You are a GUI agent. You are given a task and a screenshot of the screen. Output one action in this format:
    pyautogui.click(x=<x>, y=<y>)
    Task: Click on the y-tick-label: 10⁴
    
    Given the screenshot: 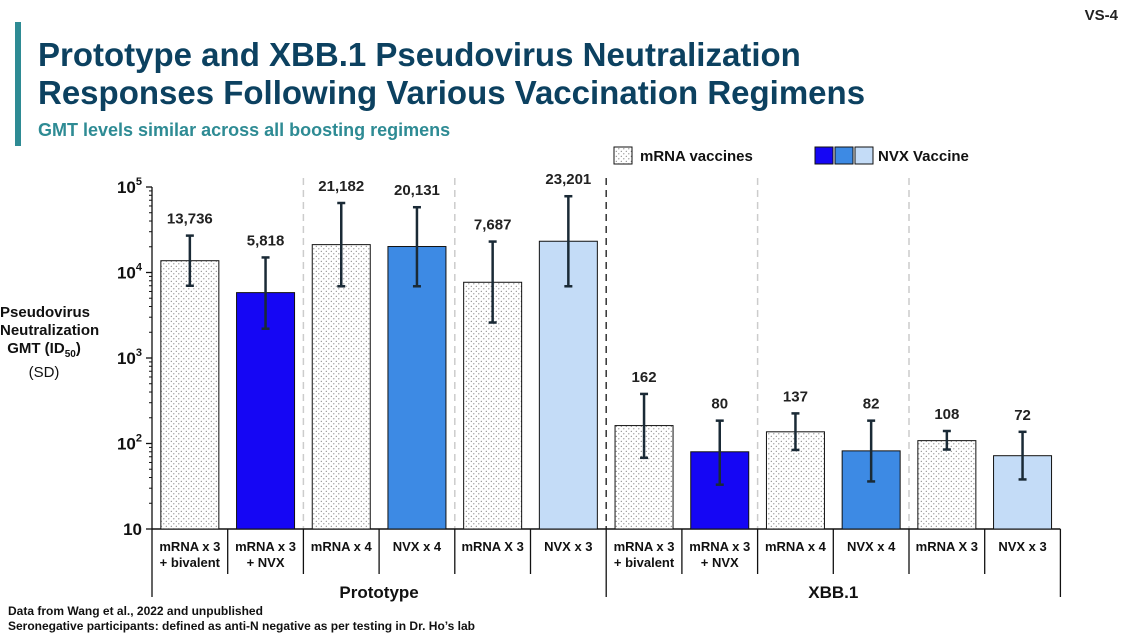 What is the action you would take?
    pyautogui.click(x=130, y=272)
    